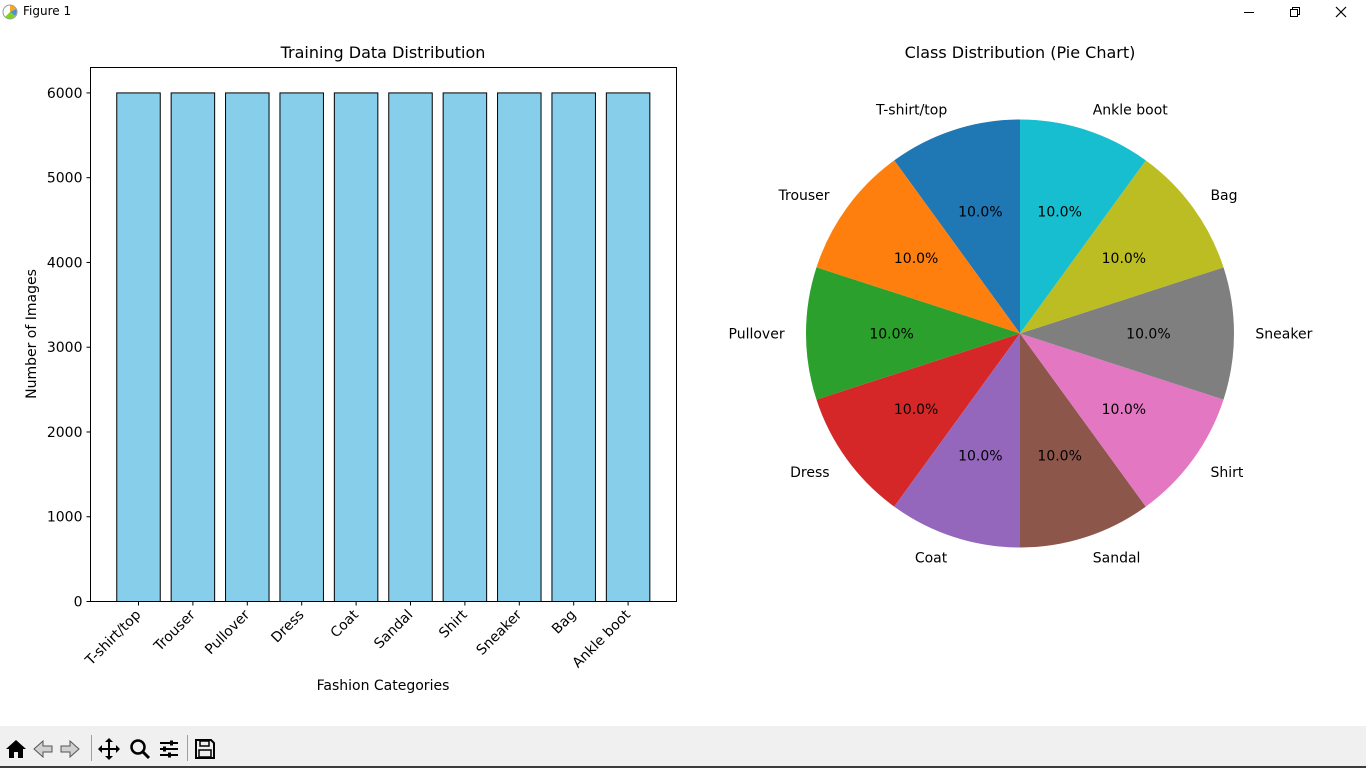  Describe the element at coordinates (113, 638) in the screenshot. I see `x-tick-label: T-shirt/top` at that location.